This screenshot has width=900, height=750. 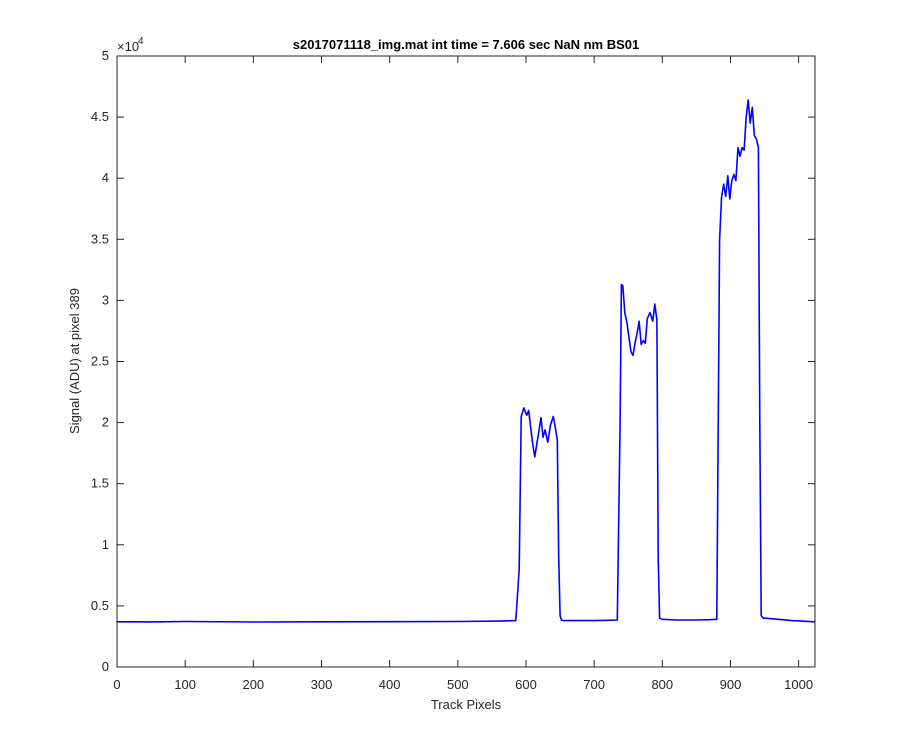 What do you see at coordinates (105, 55) in the screenshot?
I see `y-tick-label: 5` at bounding box center [105, 55].